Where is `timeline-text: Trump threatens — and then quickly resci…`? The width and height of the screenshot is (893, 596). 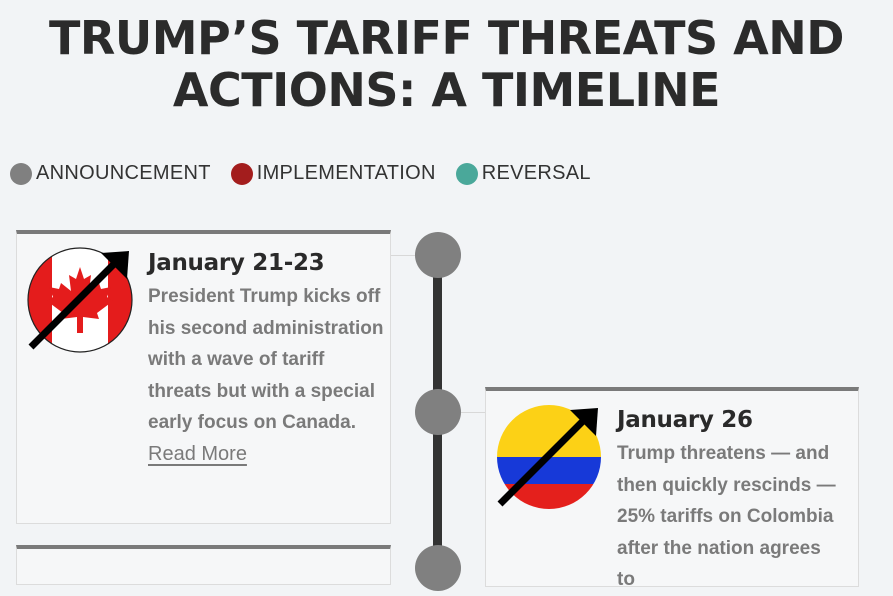 timeline-text: Trump threatens — and then quickly resci… is located at coordinates (726, 516).